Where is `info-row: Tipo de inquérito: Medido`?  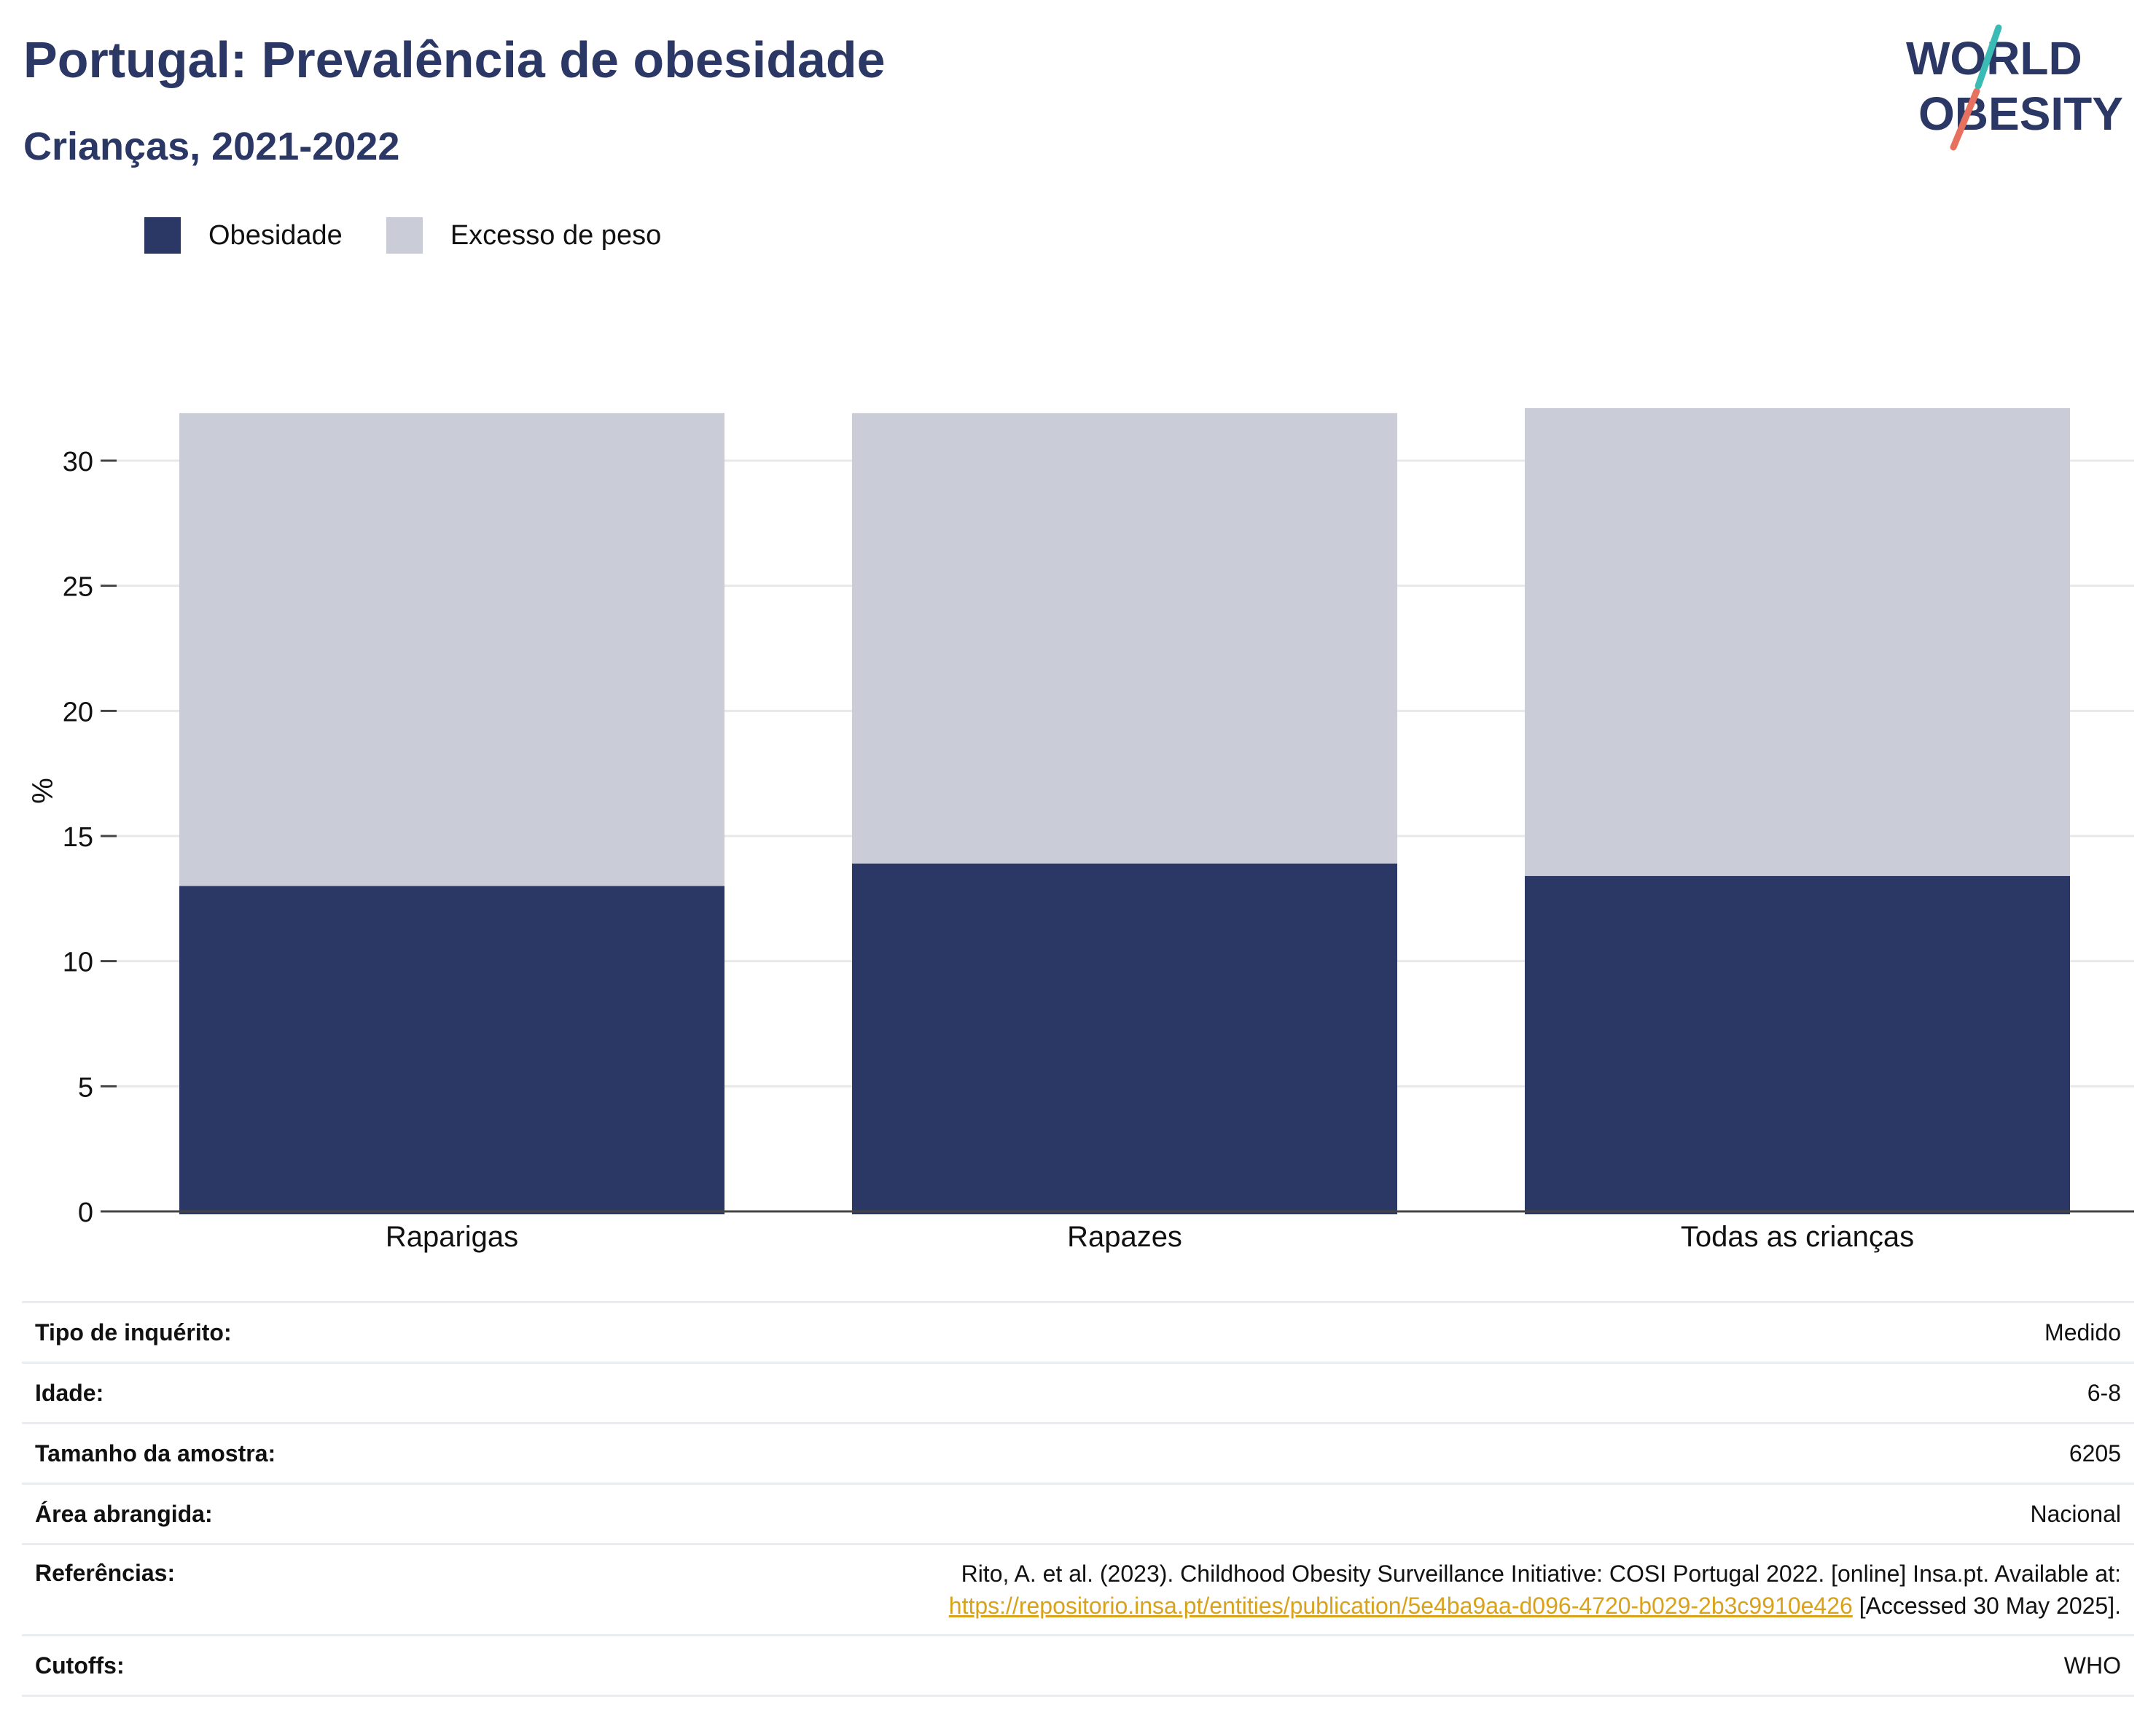
info-row: Tipo de inquérito: Medido is located at coordinates (1078, 1332).